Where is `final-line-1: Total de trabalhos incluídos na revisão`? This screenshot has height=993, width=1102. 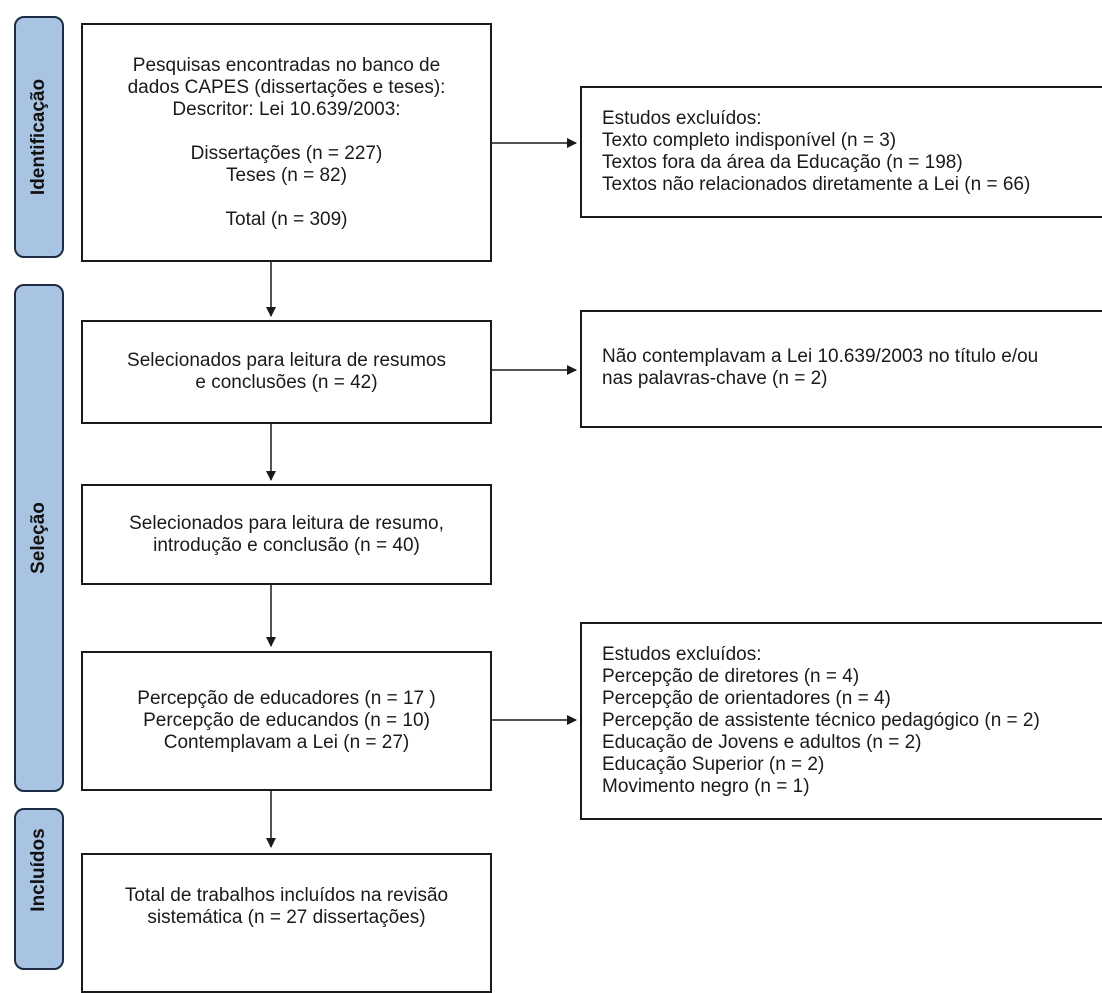
final-line-1: Total de trabalhos incluídos na revisão is located at coordinates (286, 895).